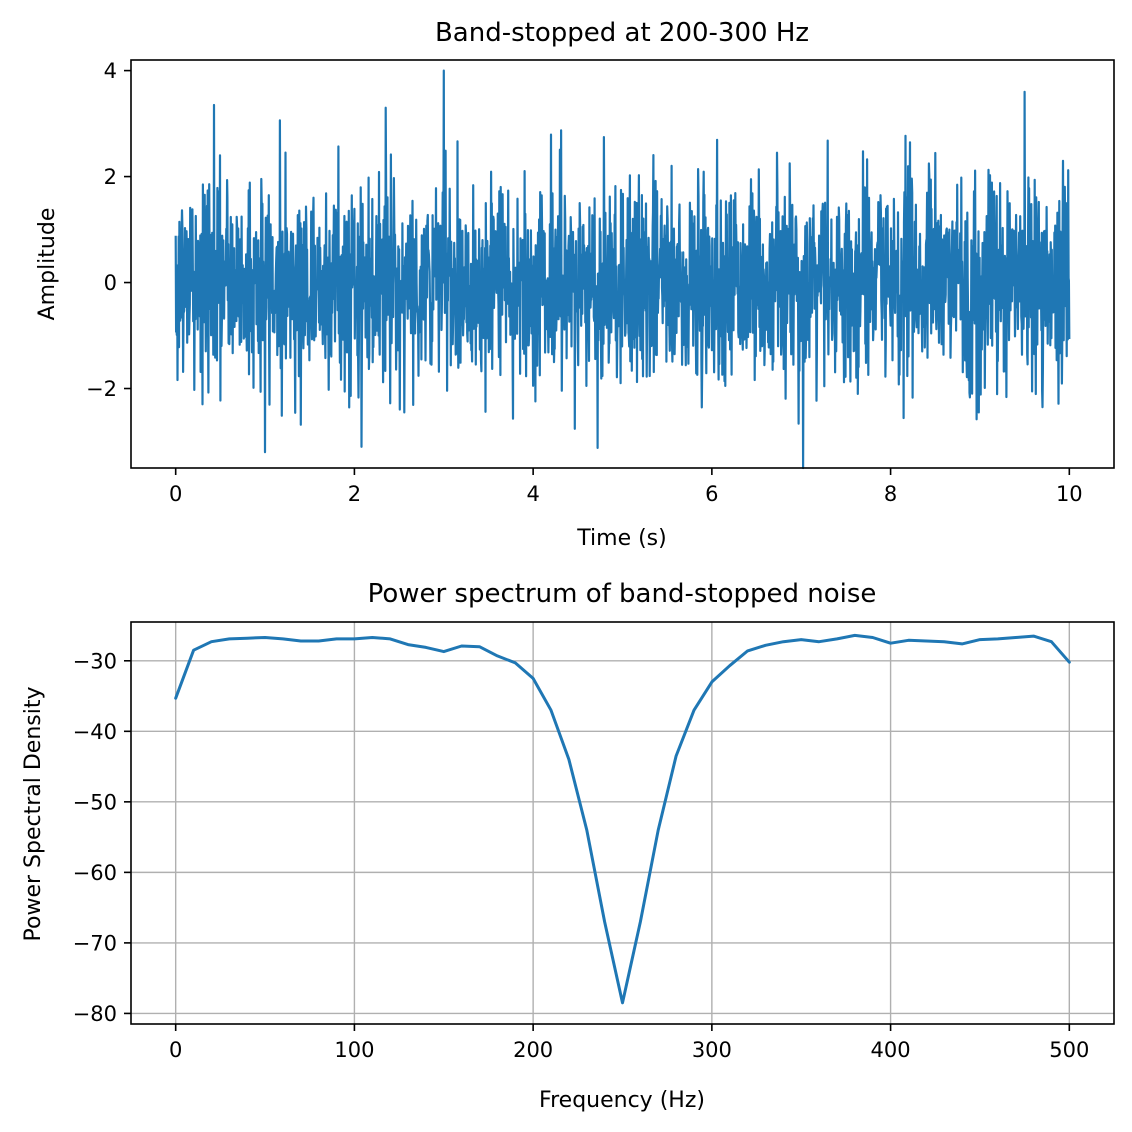 The width and height of the screenshot is (1132, 1132). What do you see at coordinates (354, 494) in the screenshot?
I see `time-x-tick-label: 2` at bounding box center [354, 494].